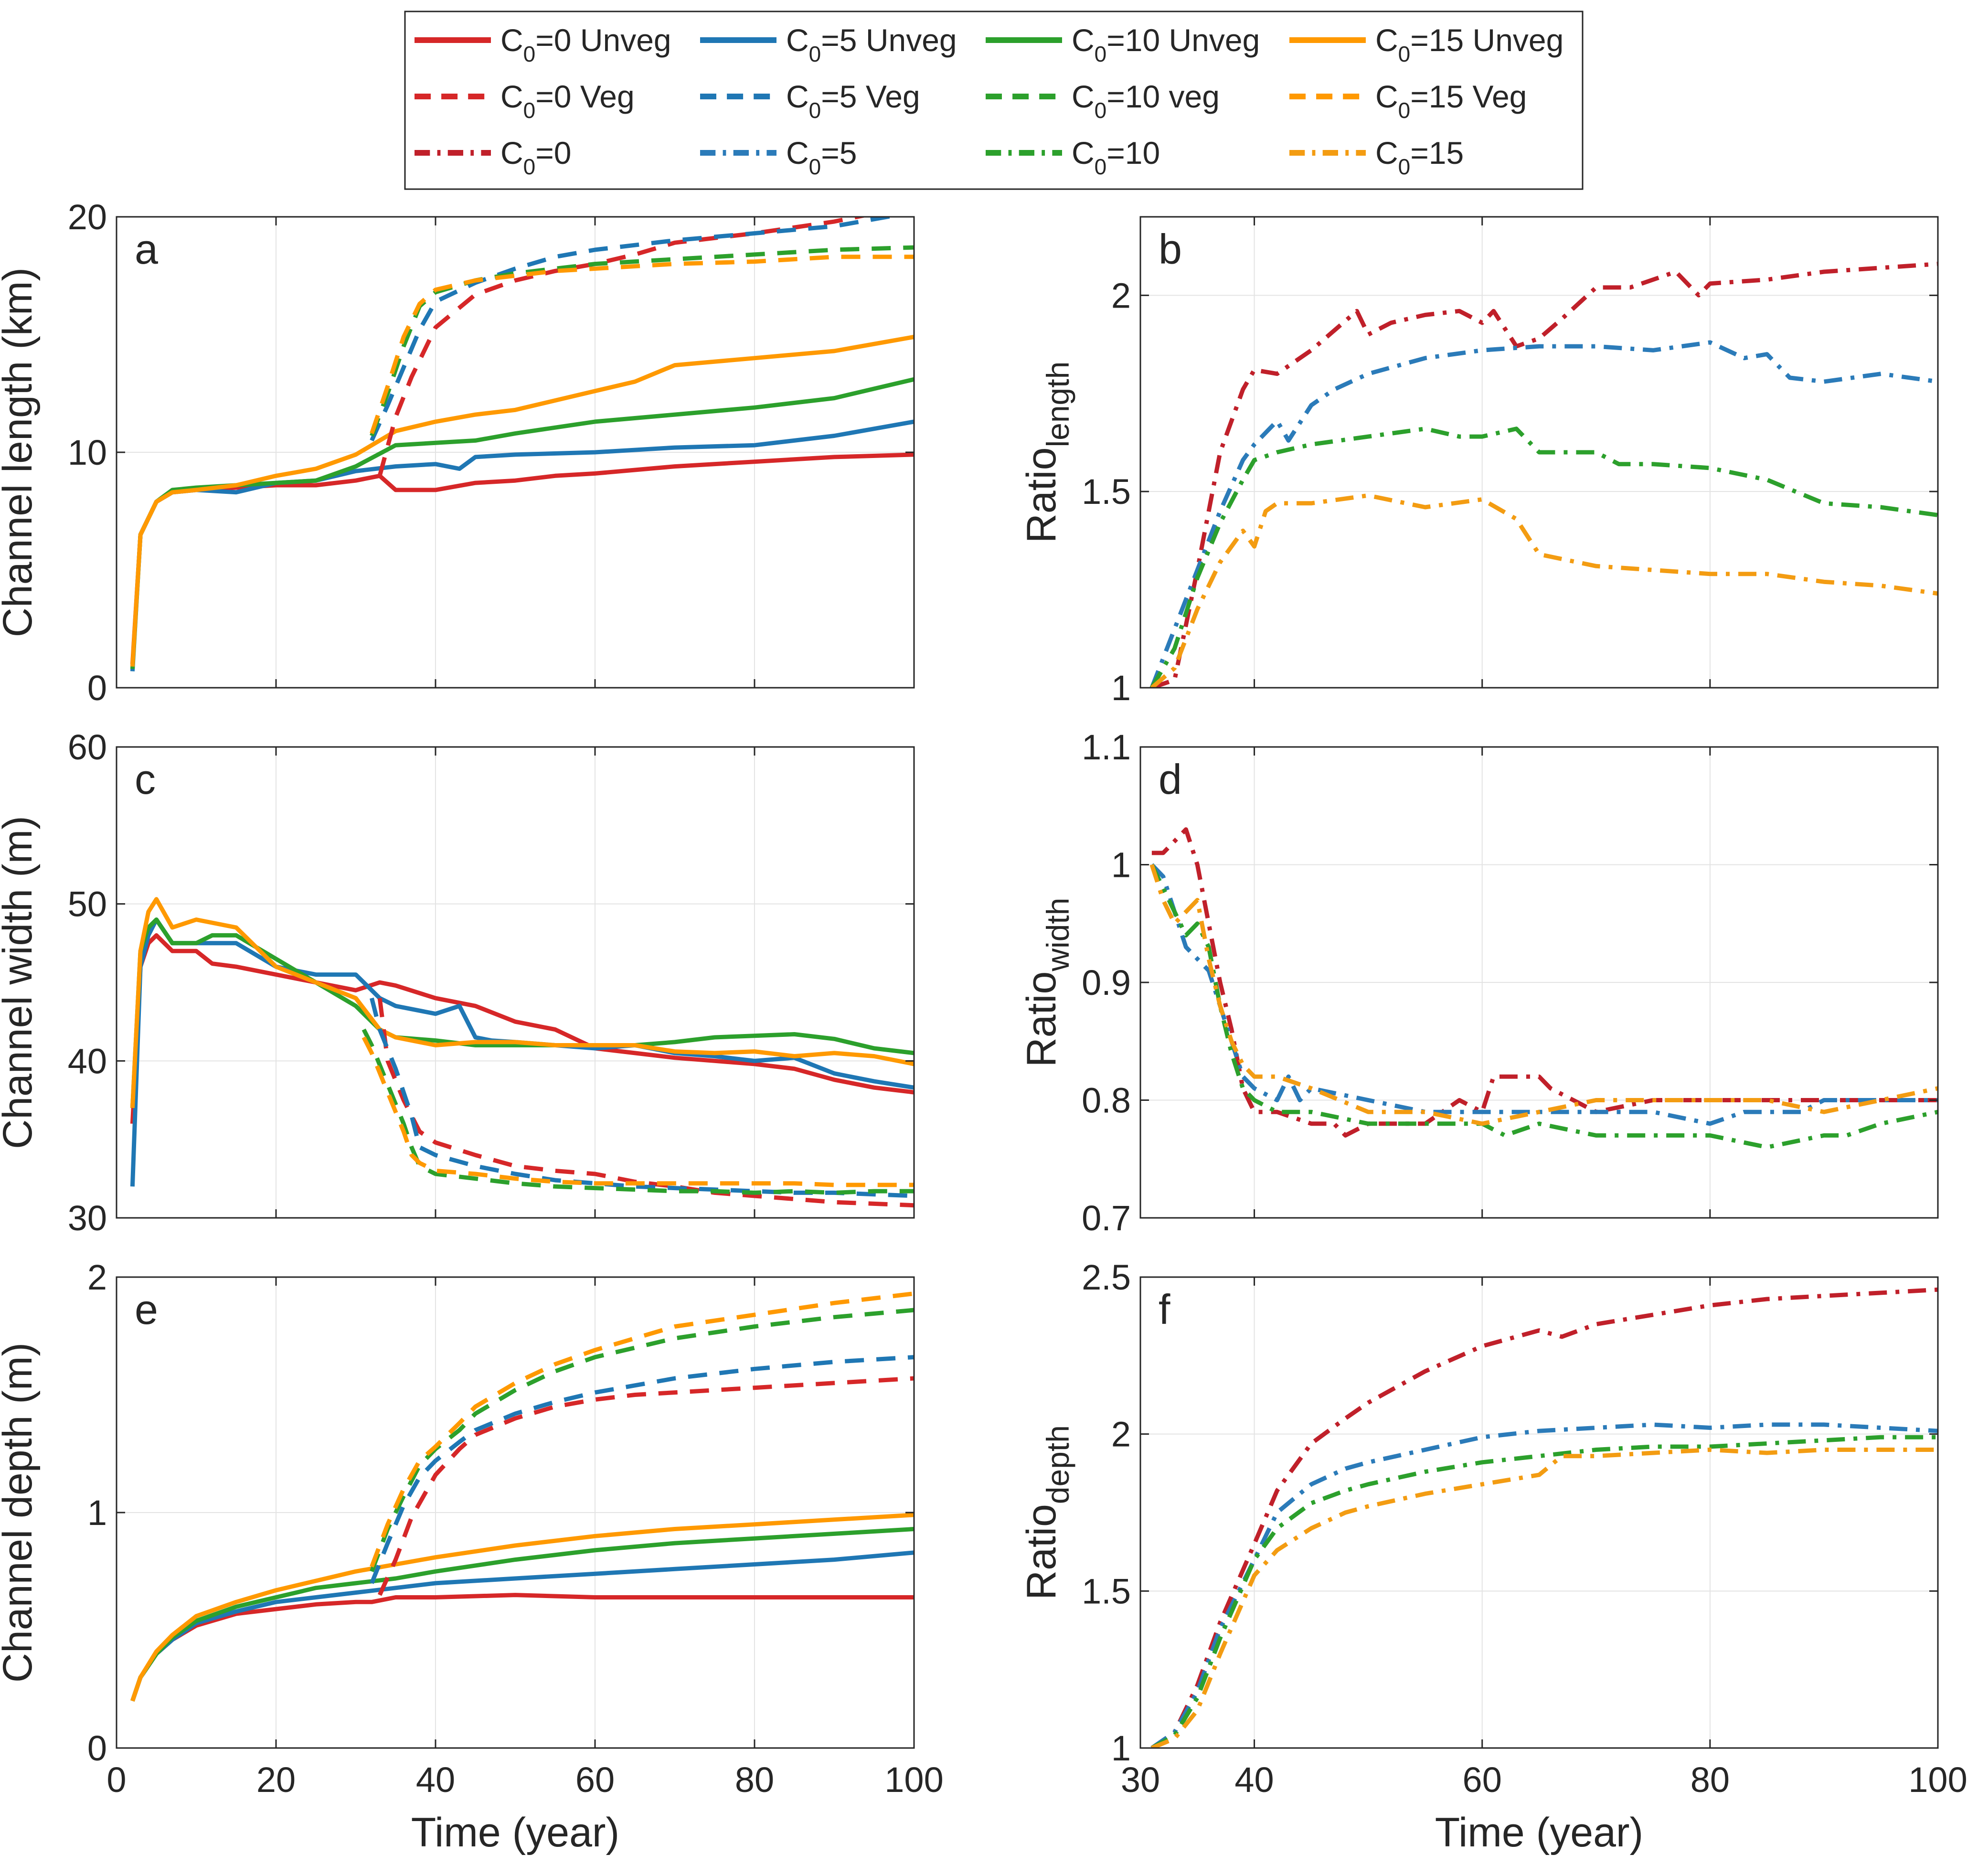  What do you see at coordinates (1163, 96) in the screenshot?
I see `legend-label-suffix: =10 veg` at bounding box center [1163, 96].